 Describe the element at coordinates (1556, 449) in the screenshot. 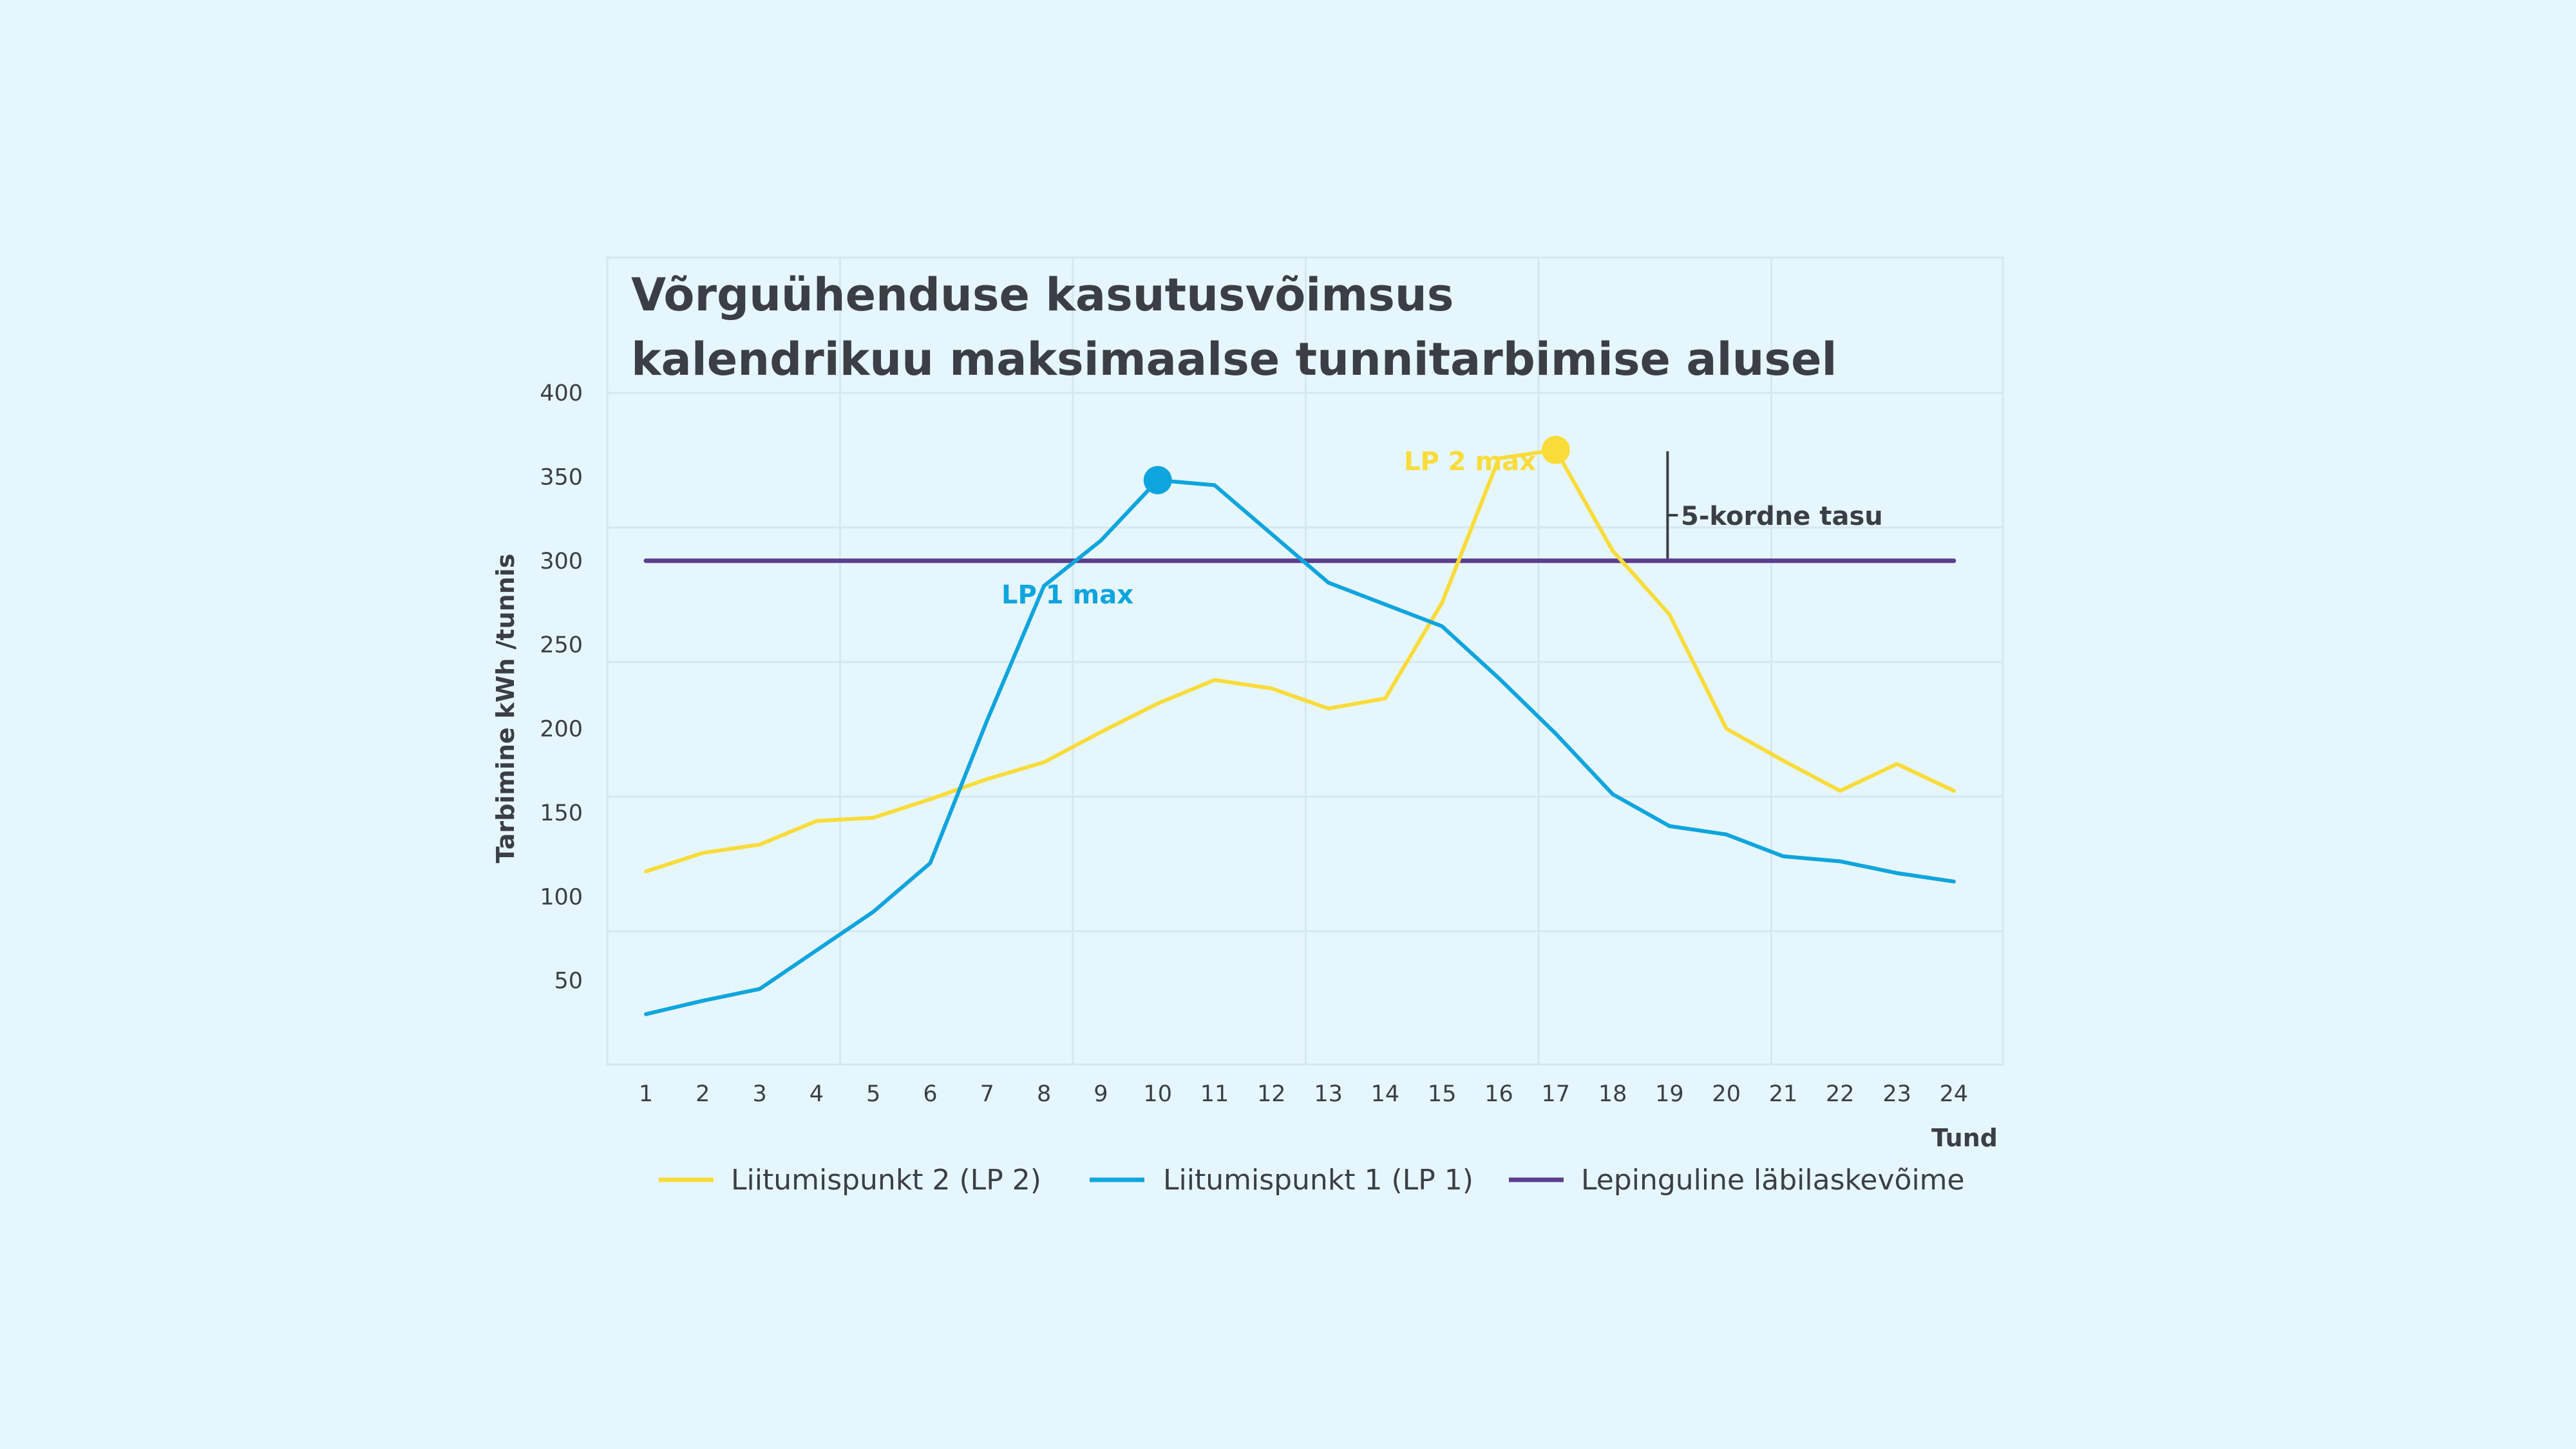

I see `lp2-max-point` at that location.